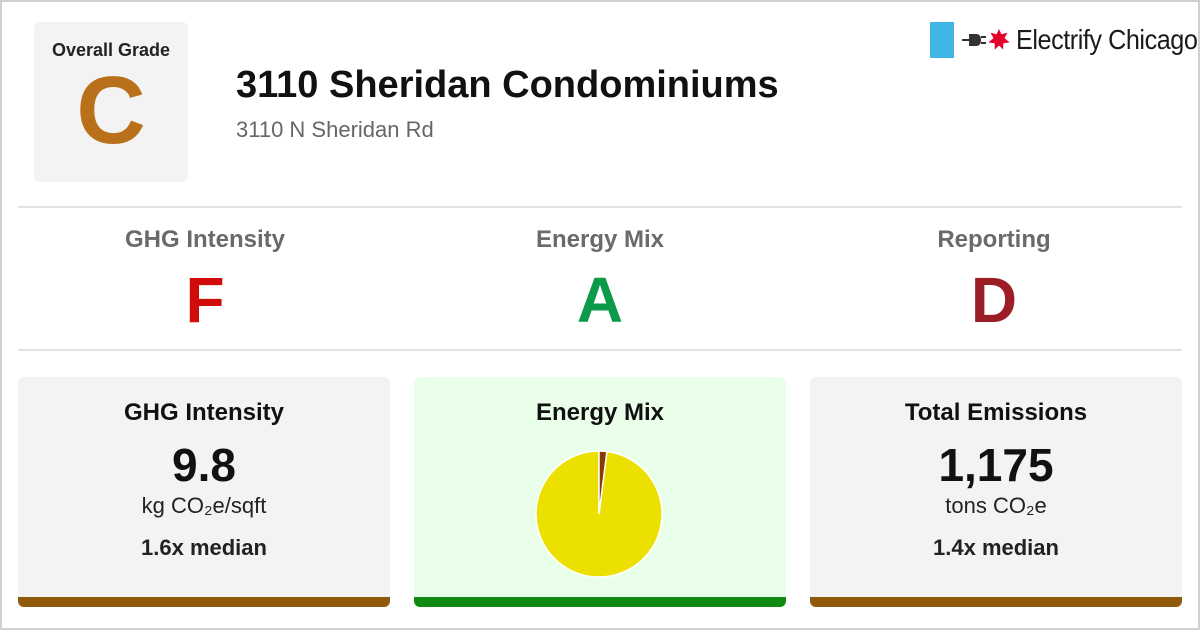 This screenshot has height=630, width=1200. I want to click on ghg-intensity-median: 1.6x median, so click(204, 547).